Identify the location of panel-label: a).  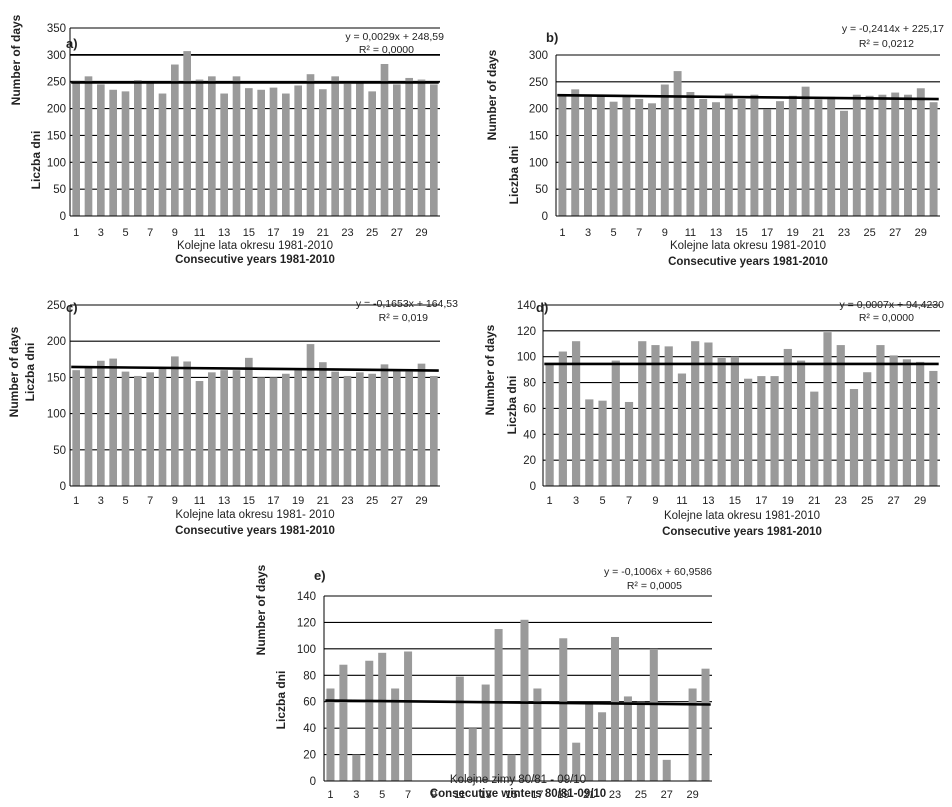
(72, 43).